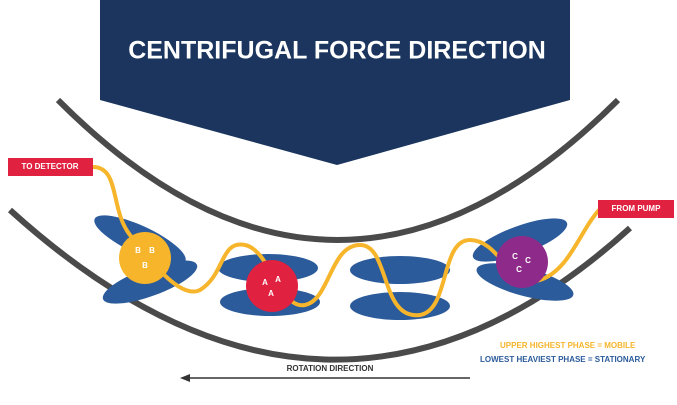 Image resolution: width=677 pixels, height=405 pixels. What do you see at coordinates (568, 345) in the screenshot?
I see `legend-mobile: UPPER HIGHEST PHASE = MOBILE` at bounding box center [568, 345].